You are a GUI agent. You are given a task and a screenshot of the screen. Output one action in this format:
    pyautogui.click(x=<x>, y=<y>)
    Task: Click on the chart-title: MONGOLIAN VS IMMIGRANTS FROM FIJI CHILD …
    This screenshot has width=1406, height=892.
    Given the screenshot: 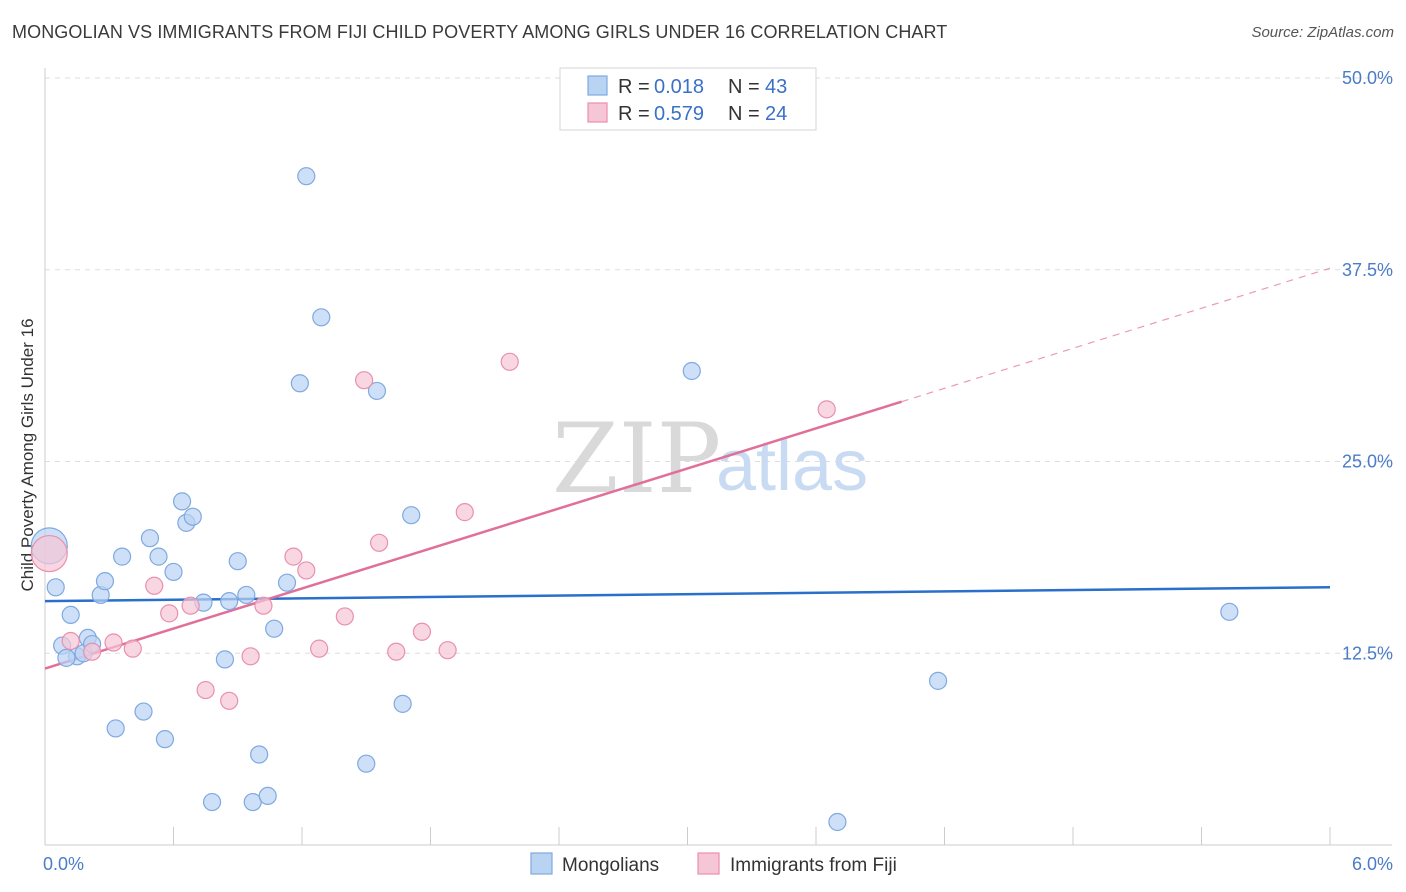 What is the action you would take?
    pyautogui.click(x=480, y=32)
    